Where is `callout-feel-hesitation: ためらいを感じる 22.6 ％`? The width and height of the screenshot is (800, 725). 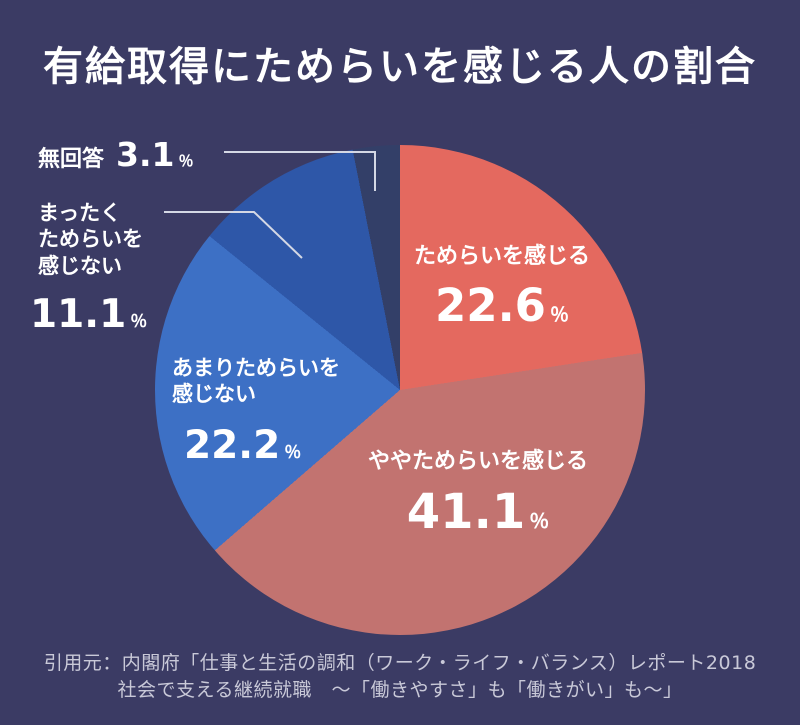
callout-feel-hesitation: ためらいを感じる 22.6 ％ is located at coordinates (502, 285).